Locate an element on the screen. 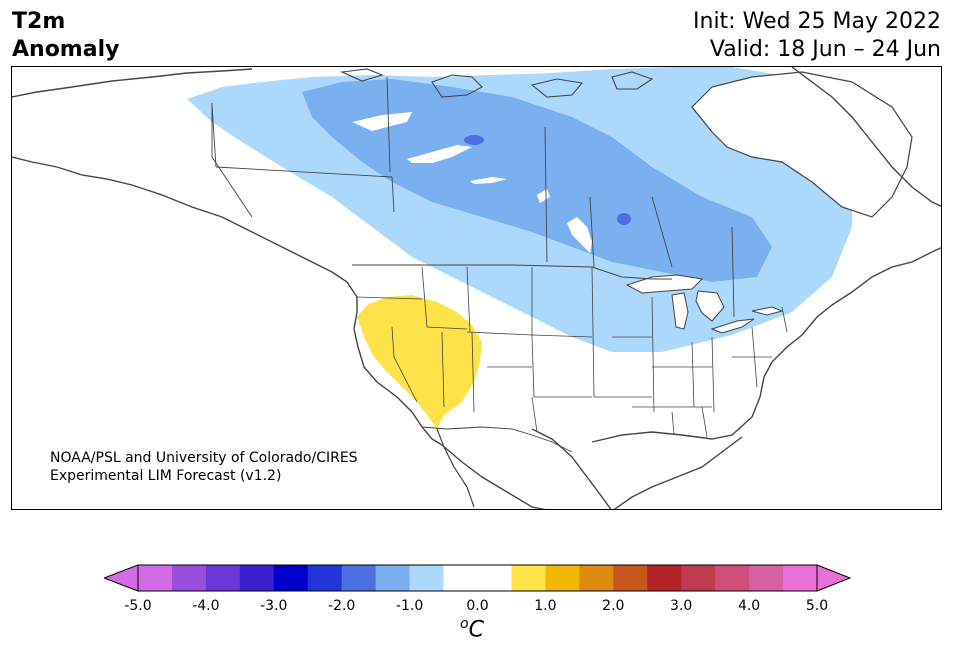 The width and height of the screenshot is (953, 656). arctic-islands is located at coordinates (496, 83).